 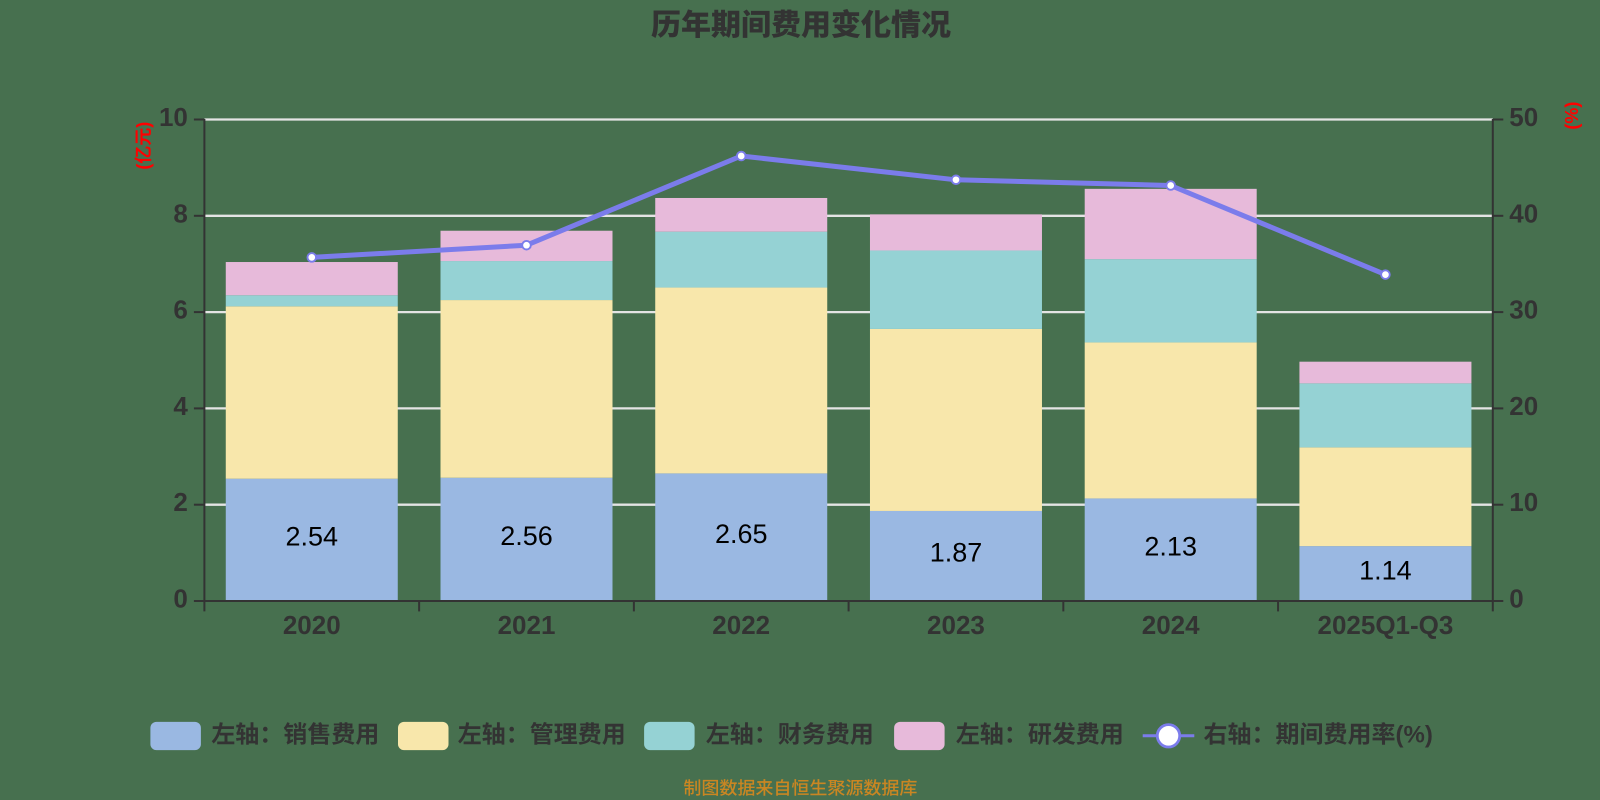 I want to click on svg-text: 2.56, so click(x=526, y=536).